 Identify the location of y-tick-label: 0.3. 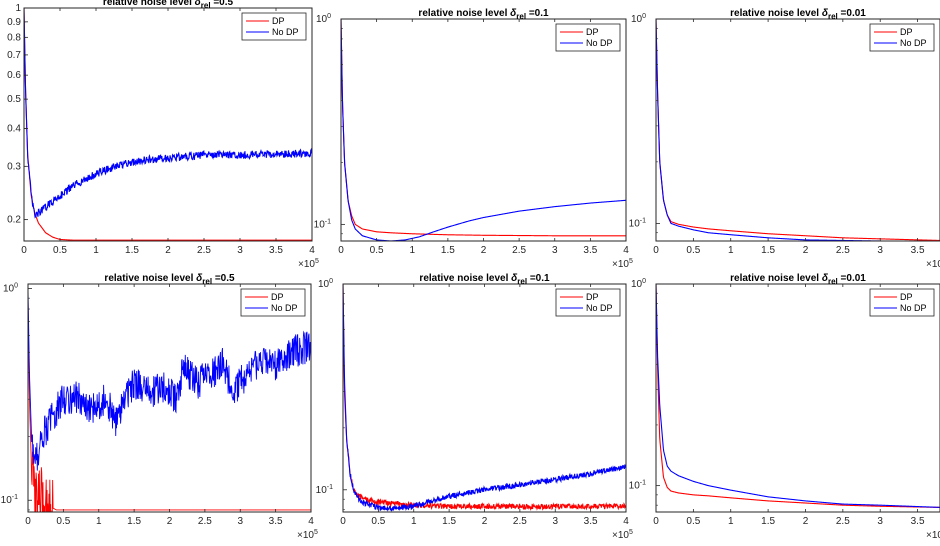
(14, 166).